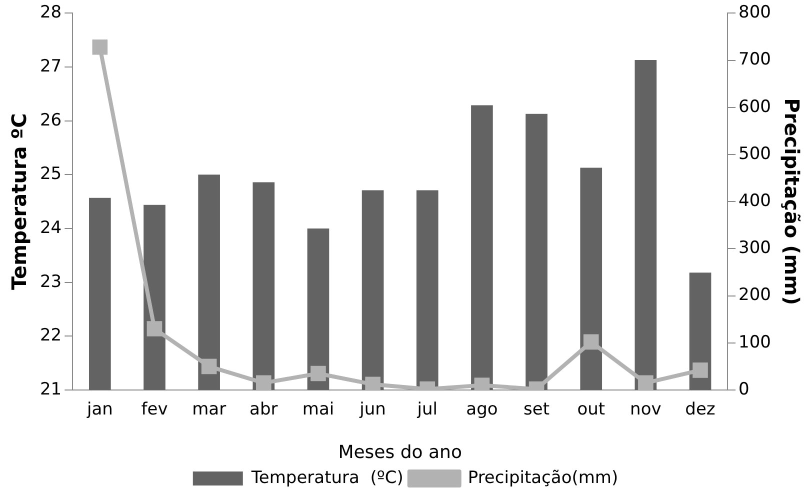  Describe the element at coordinates (154, 410) in the screenshot. I see `x-tick-label: fev` at that location.